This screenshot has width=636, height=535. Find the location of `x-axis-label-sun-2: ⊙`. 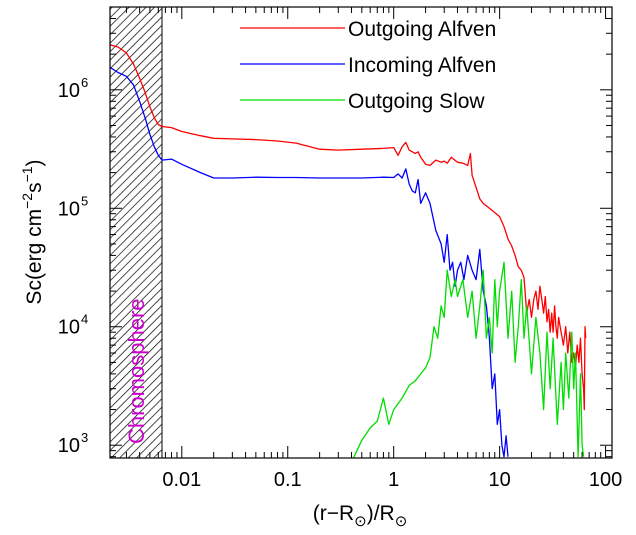

x-axis-label-sun-2: ⊙ is located at coordinates (401, 521).